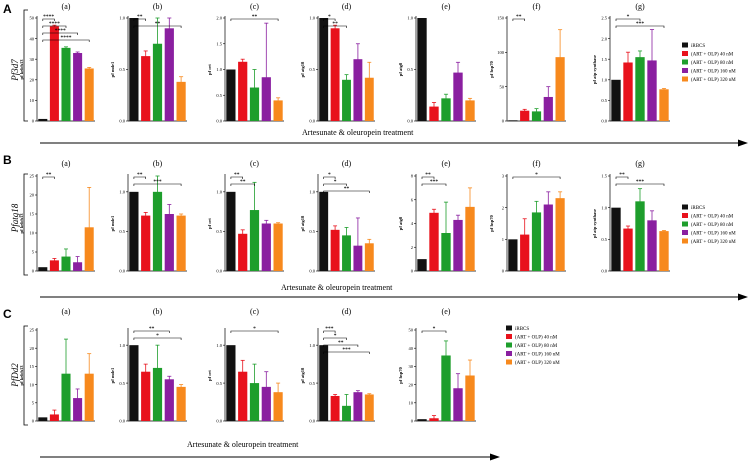  Describe the element at coordinates (604, 176) in the screenshot. I see `y-tick-label: 1.5` at that location.